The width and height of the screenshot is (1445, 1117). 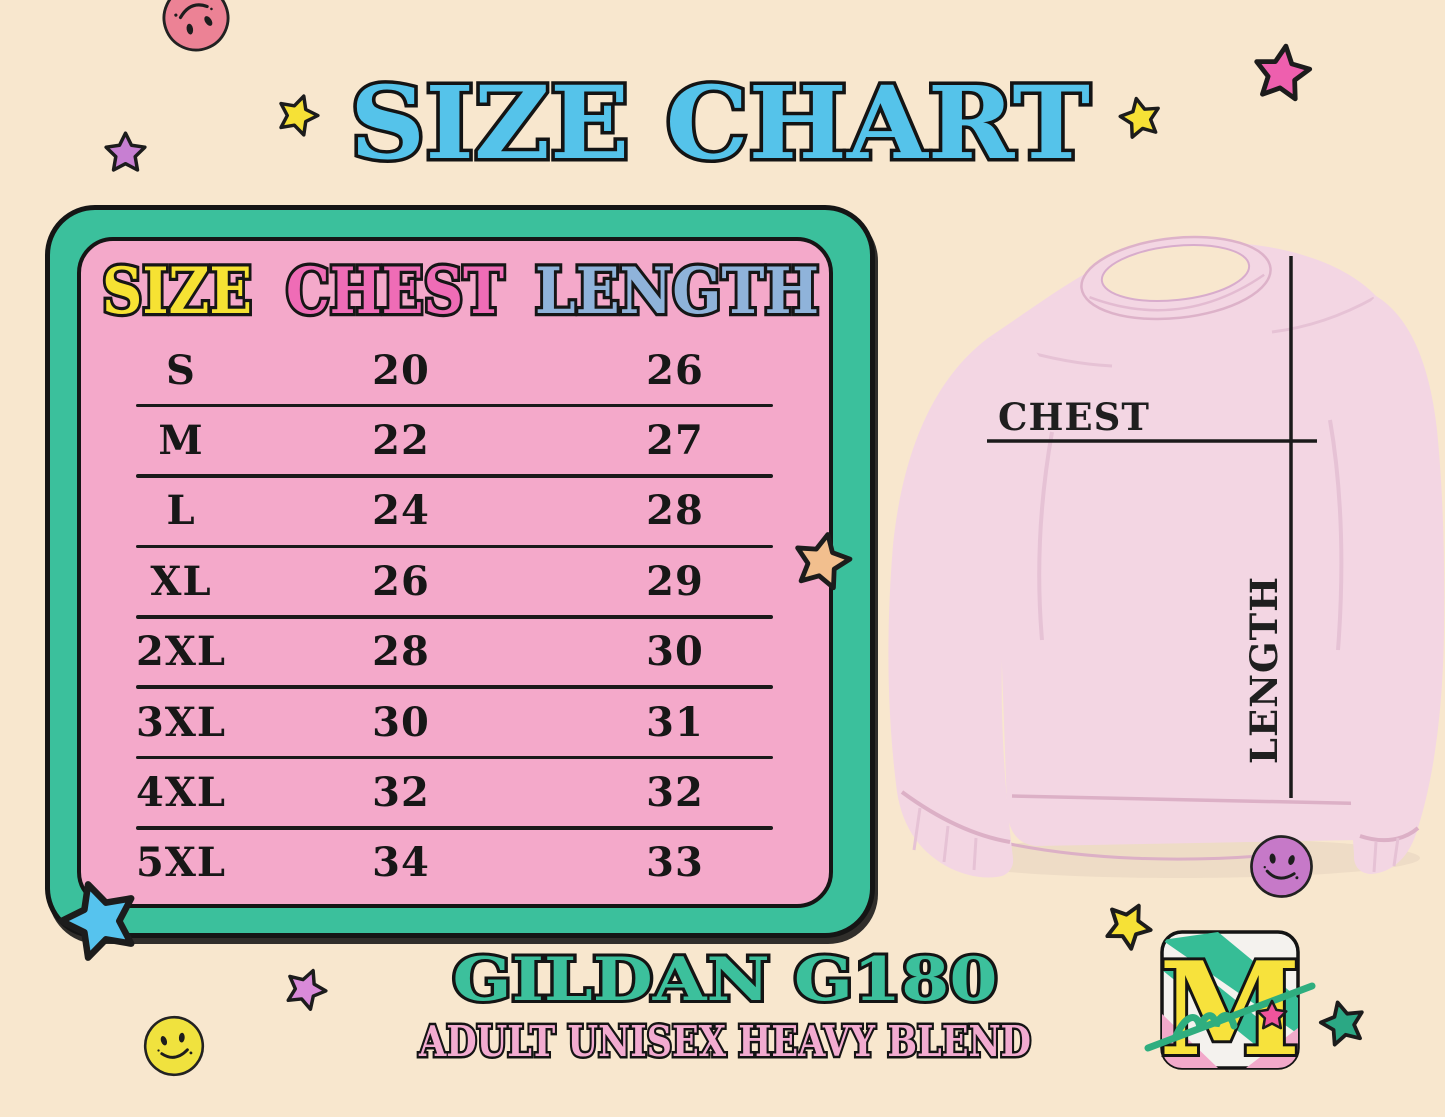 What do you see at coordinates (401, 511) in the screenshot?
I see `chest-cell: 24` at bounding box center [401, 511].